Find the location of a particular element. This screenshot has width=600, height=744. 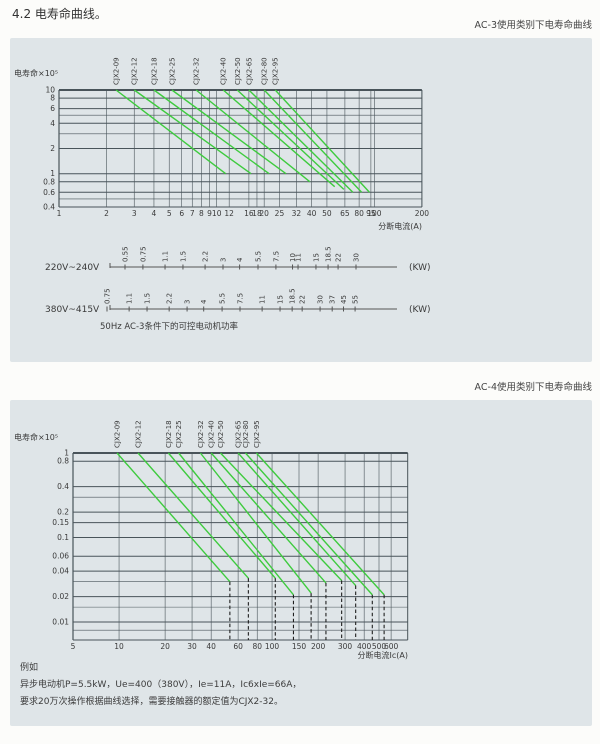

svg-text: CJX2-09 is located at coordinates (118, 434).